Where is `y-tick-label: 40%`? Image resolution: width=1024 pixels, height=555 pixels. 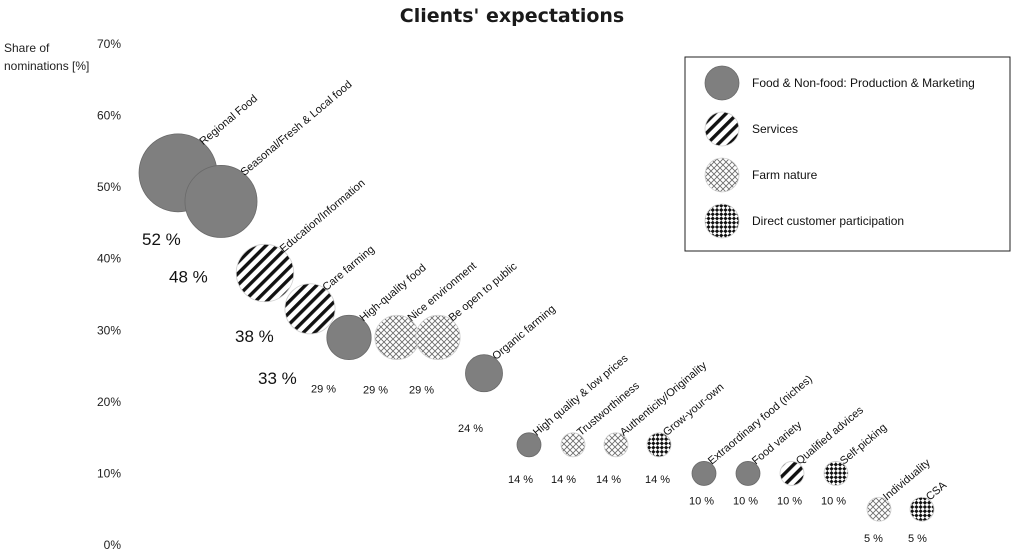 y-tick-label: 40% is located at coordinates (109, 259).